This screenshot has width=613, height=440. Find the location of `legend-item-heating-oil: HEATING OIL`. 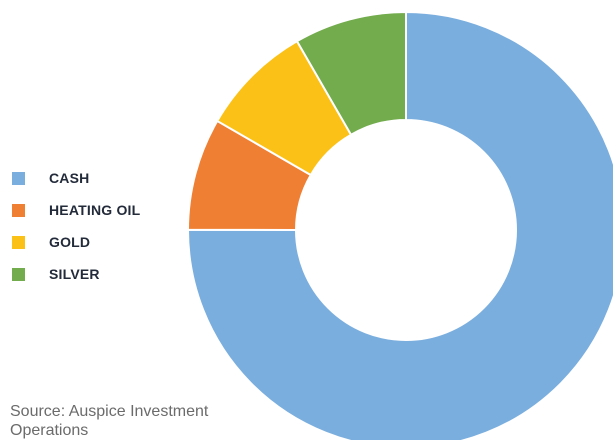

legend-item-heating-oil: HEATING OIL is located at coordinates (76, 210).